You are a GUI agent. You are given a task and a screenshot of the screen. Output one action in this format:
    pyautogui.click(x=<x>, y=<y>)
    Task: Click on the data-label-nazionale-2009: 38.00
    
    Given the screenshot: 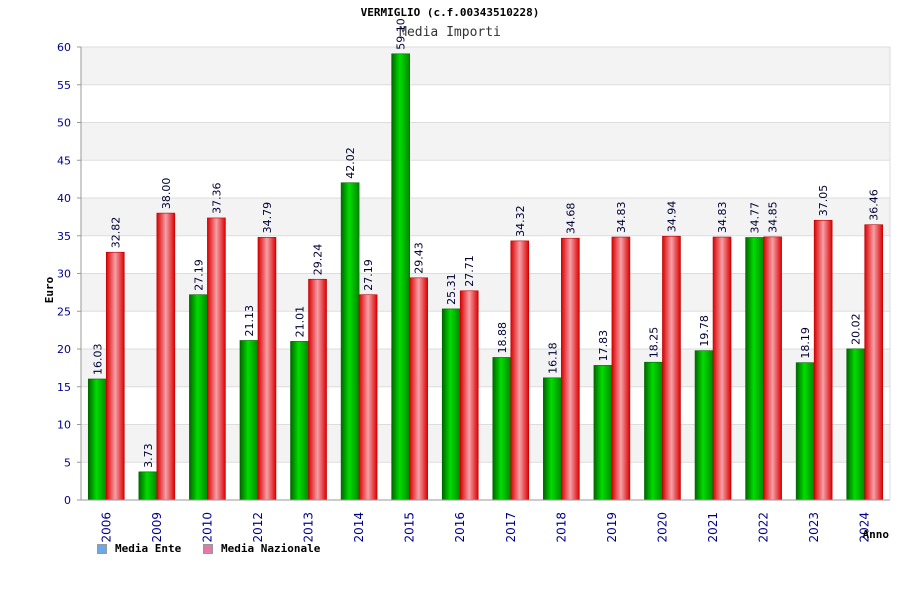 What is the action you would take?
    pyautogui.click(x=166, y=194)
    